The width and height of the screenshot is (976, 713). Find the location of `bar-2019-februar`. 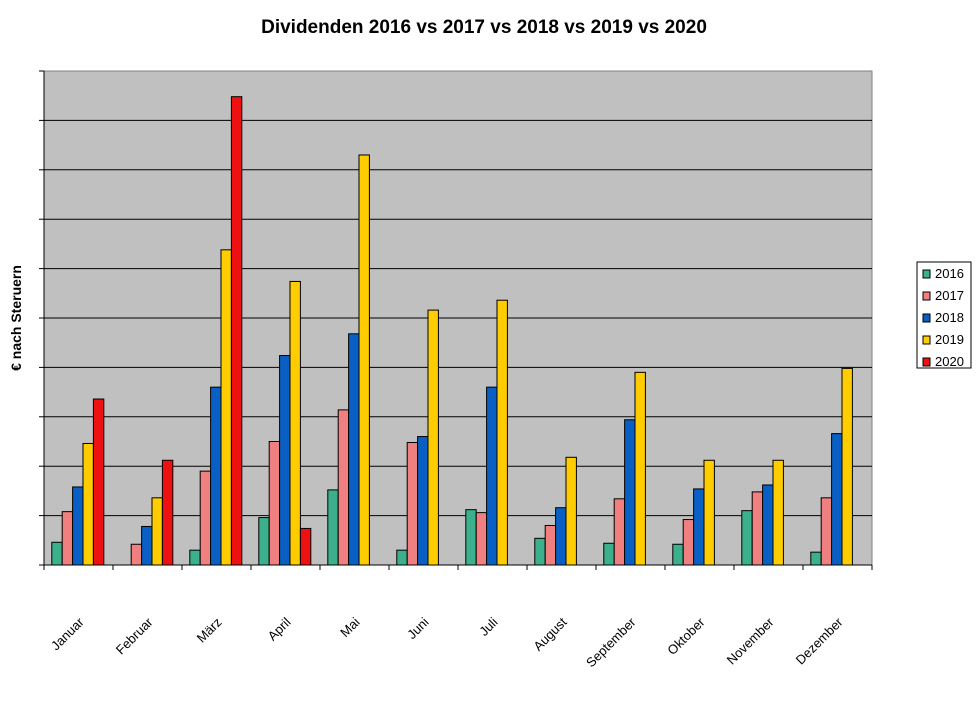

bar-2019-februar is located at coordinates (157, 531).